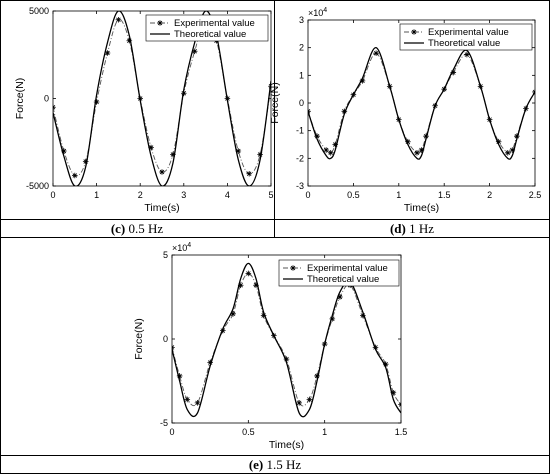 The height and width of the screenshot is (474, 550). Describe the element at coordinates (46, 99) in the screenshot. I see `y-tick-label: 0` at that location.